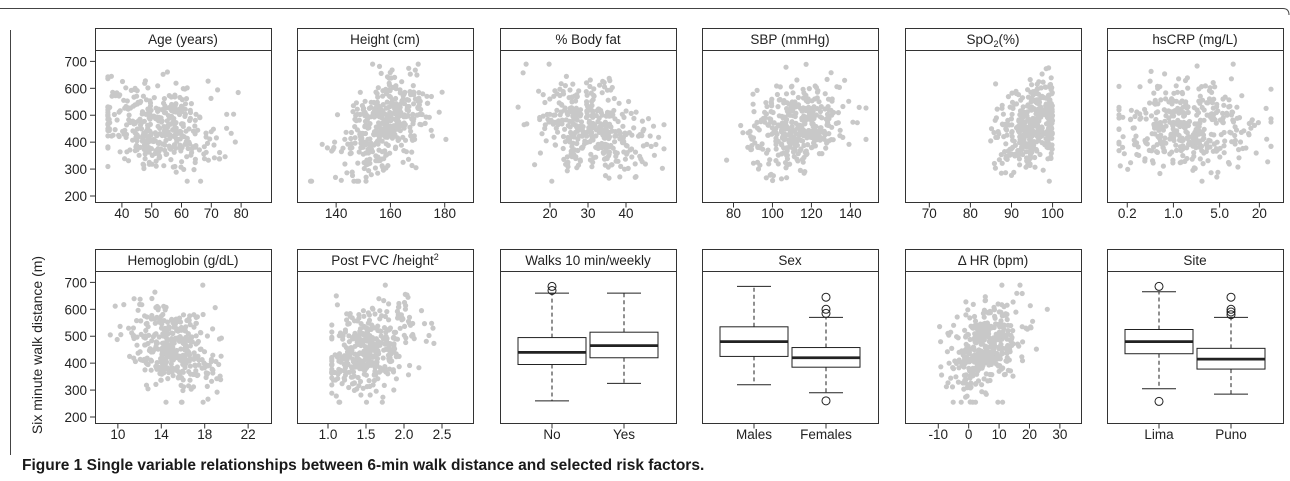  What do you see at coordinates (75, 169) in the screenshot?
I see `y-tick-label: 300` at bounding box center [75, 169].